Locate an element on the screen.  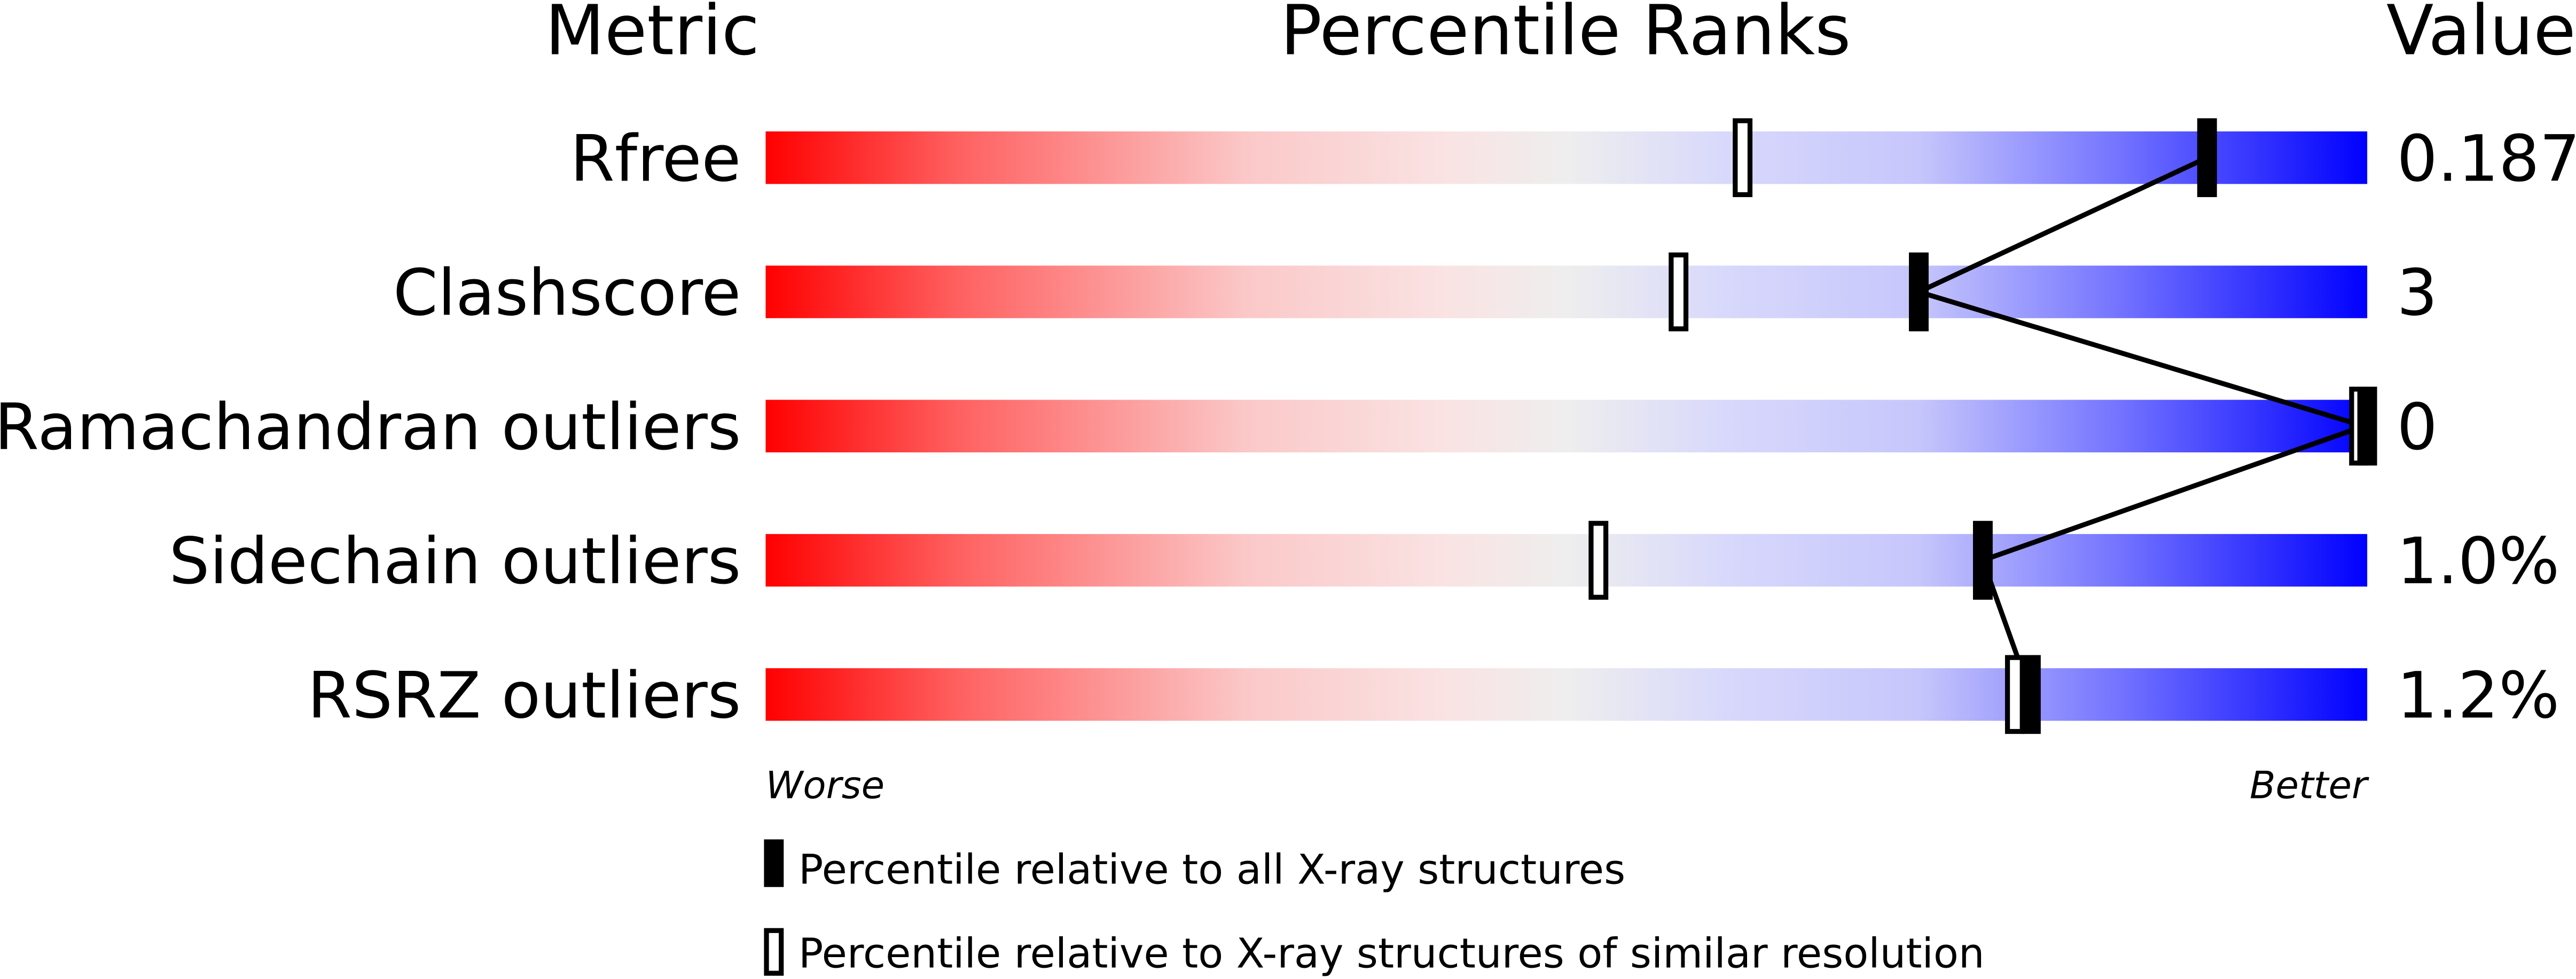
metric-label: RSRZ outliers is located at coordinates (524, 696).